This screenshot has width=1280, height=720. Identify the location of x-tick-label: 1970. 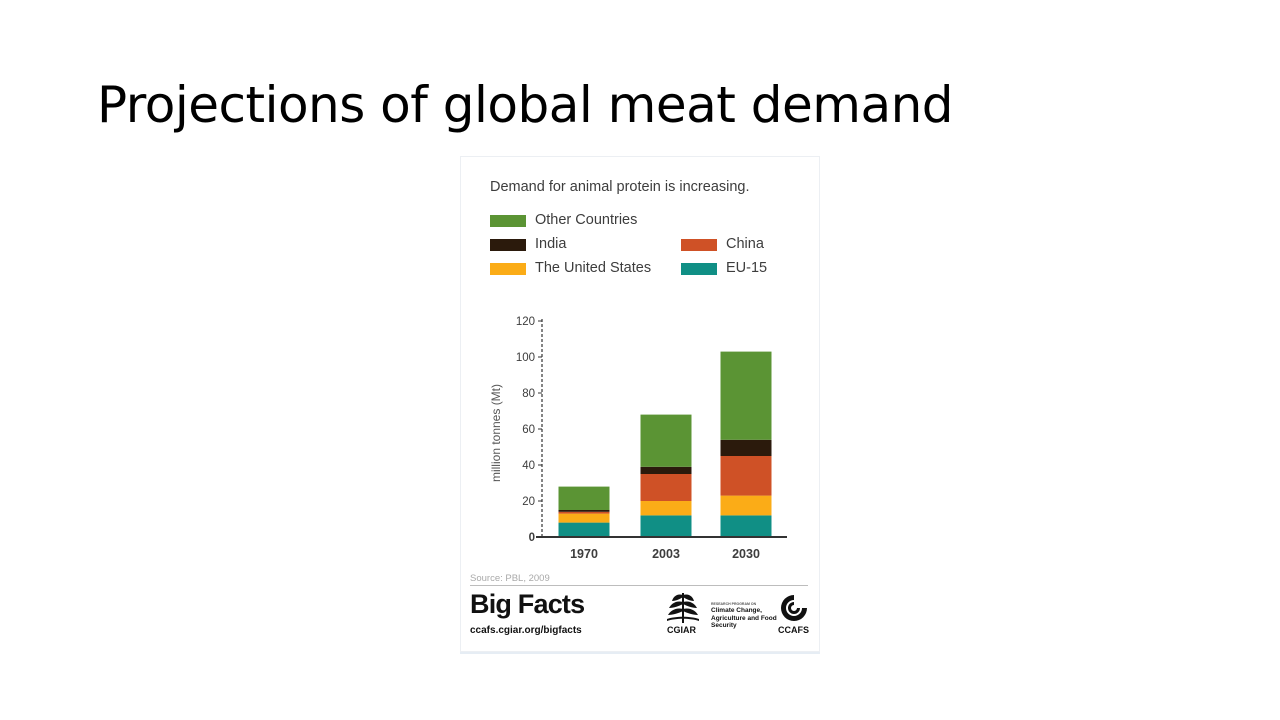
(584, 554).